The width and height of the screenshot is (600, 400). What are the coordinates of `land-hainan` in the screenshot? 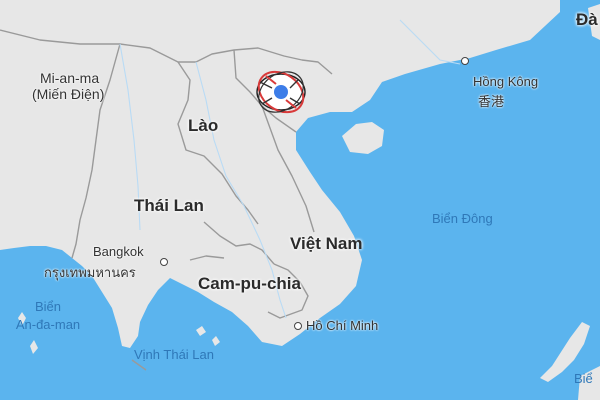 It's located at (363, 138).